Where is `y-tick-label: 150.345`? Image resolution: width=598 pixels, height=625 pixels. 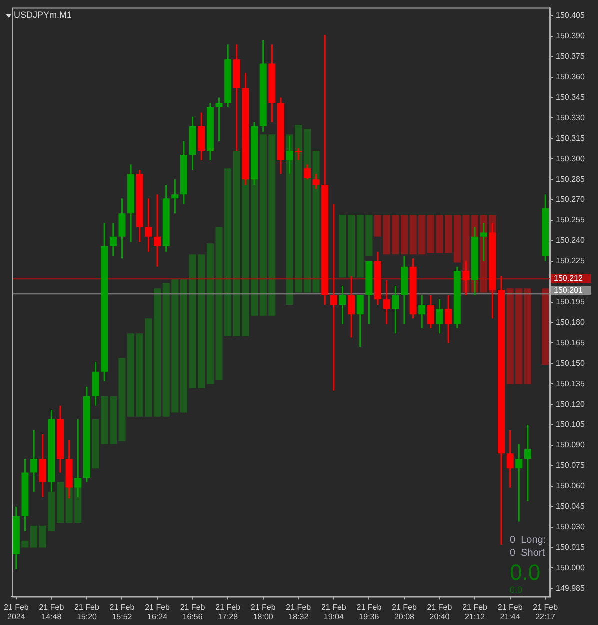
y-tick-label: 150.345 is located at coordinates (571, 97).